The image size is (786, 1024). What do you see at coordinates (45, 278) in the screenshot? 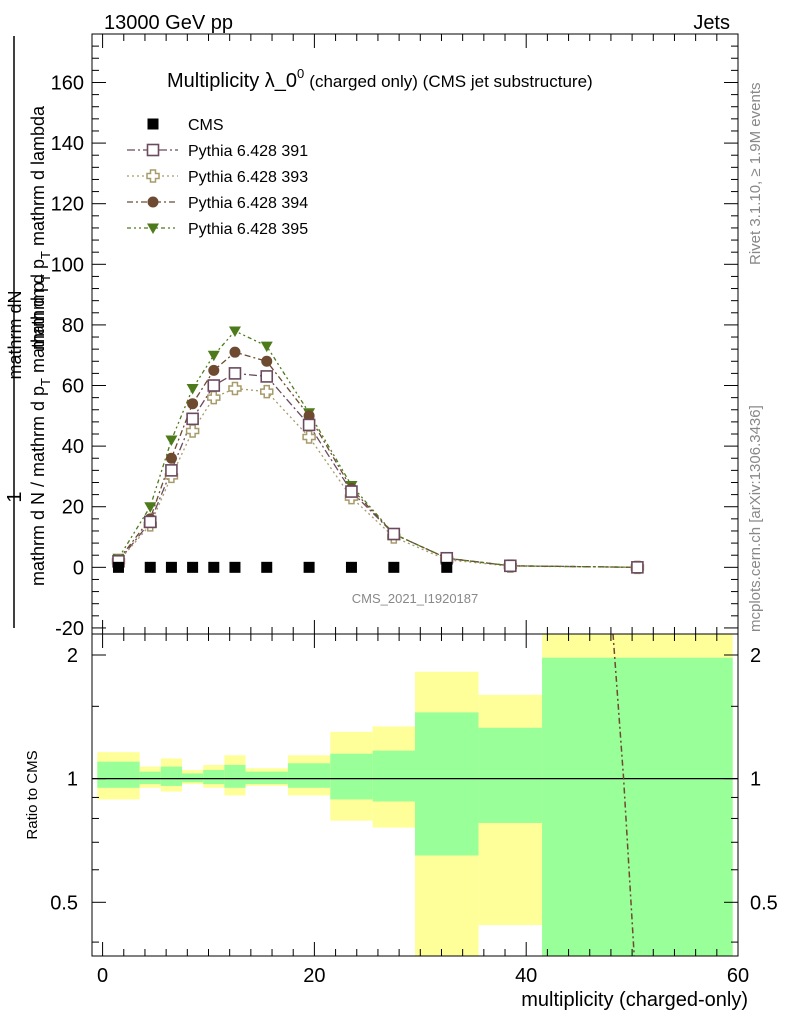
I see `ylabel-den-sub2: T` at bounding box center [45, 278].